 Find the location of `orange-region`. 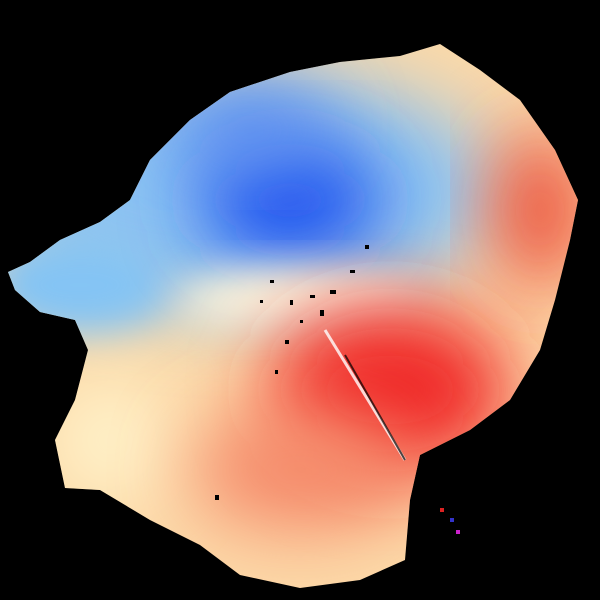

orange-region is located at coordinates (300, 470).